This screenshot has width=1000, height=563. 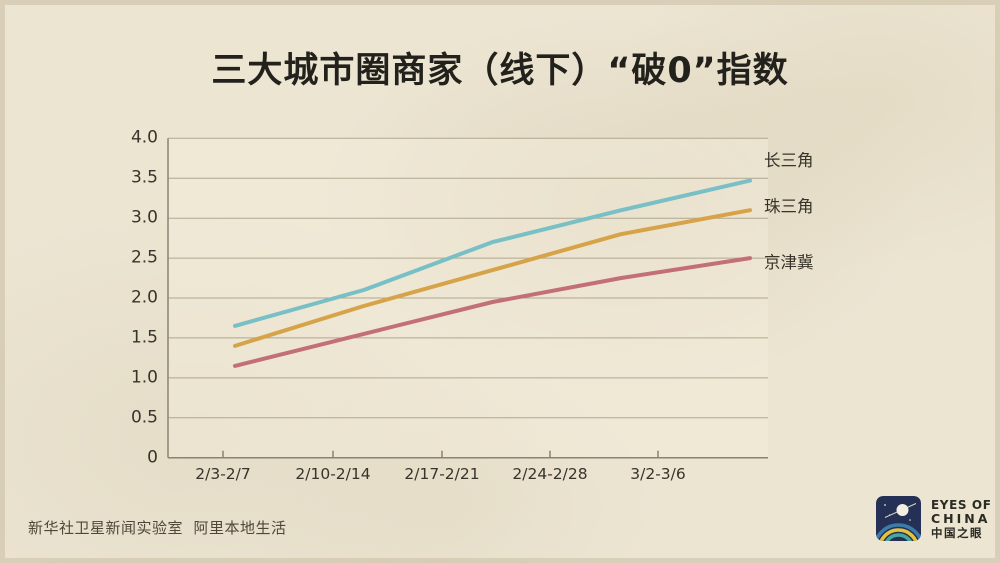 I want to click on y-axis-tick-label: 1.0, so click(x=144, y=377).